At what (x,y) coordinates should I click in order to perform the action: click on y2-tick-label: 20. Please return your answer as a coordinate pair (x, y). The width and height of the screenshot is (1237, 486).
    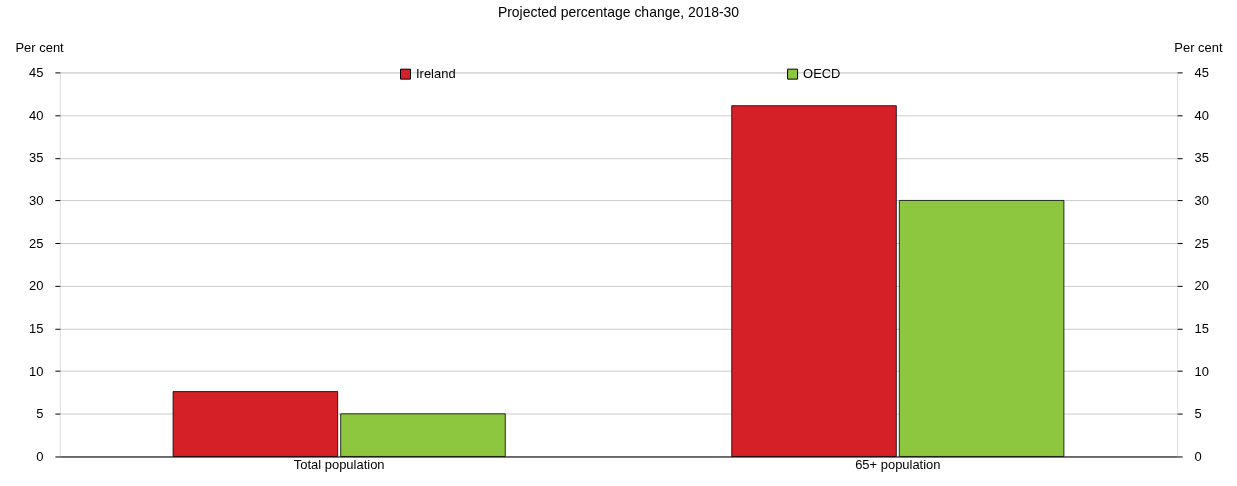
    Looking at the image, I should click on (1202, 286).